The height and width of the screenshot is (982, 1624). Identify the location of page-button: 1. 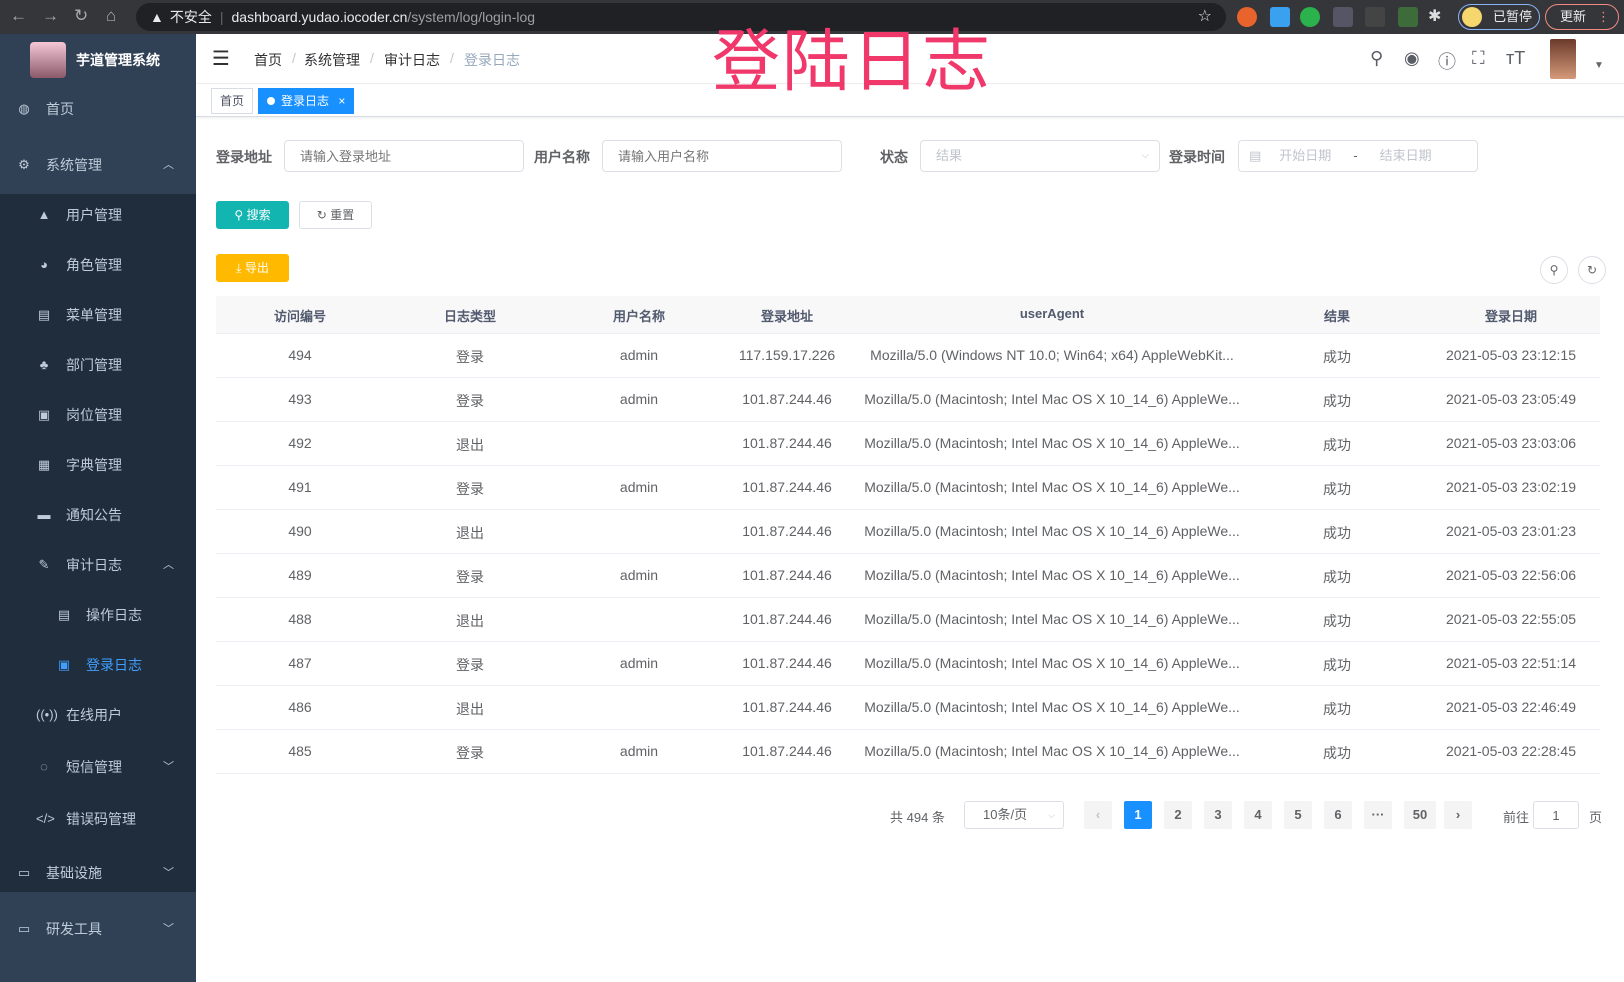
(1138, 815).